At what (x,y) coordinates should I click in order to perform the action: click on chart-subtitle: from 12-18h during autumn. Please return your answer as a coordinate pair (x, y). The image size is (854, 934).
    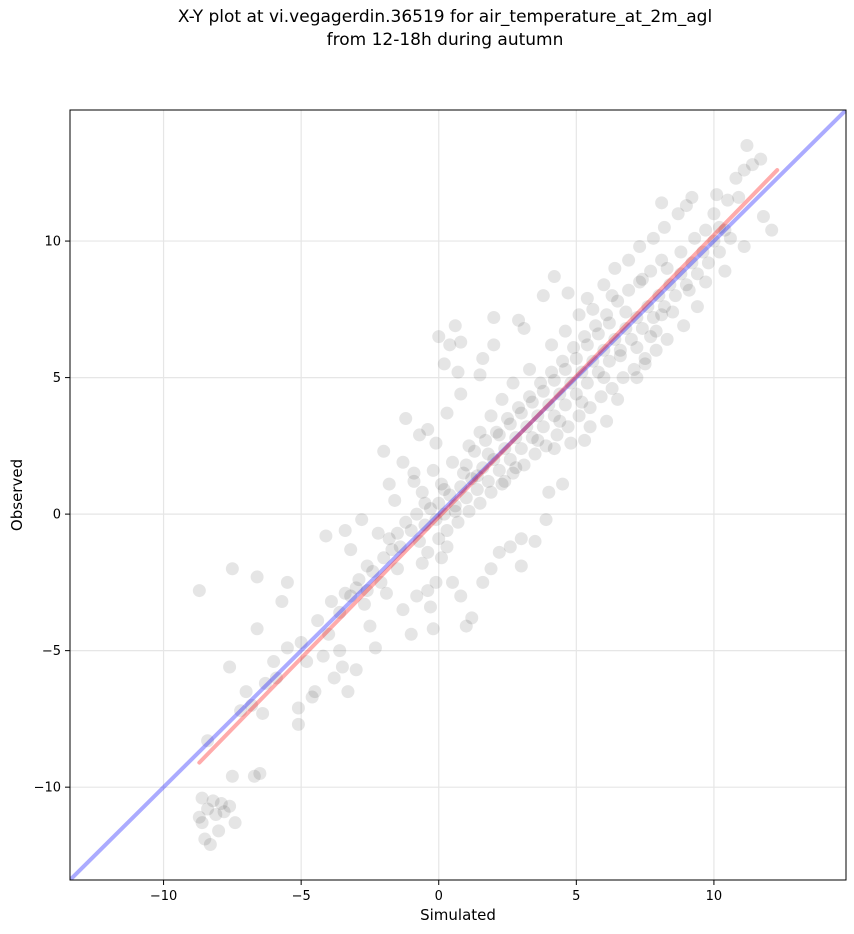
    Looking at the image, I should click on (445, 40).